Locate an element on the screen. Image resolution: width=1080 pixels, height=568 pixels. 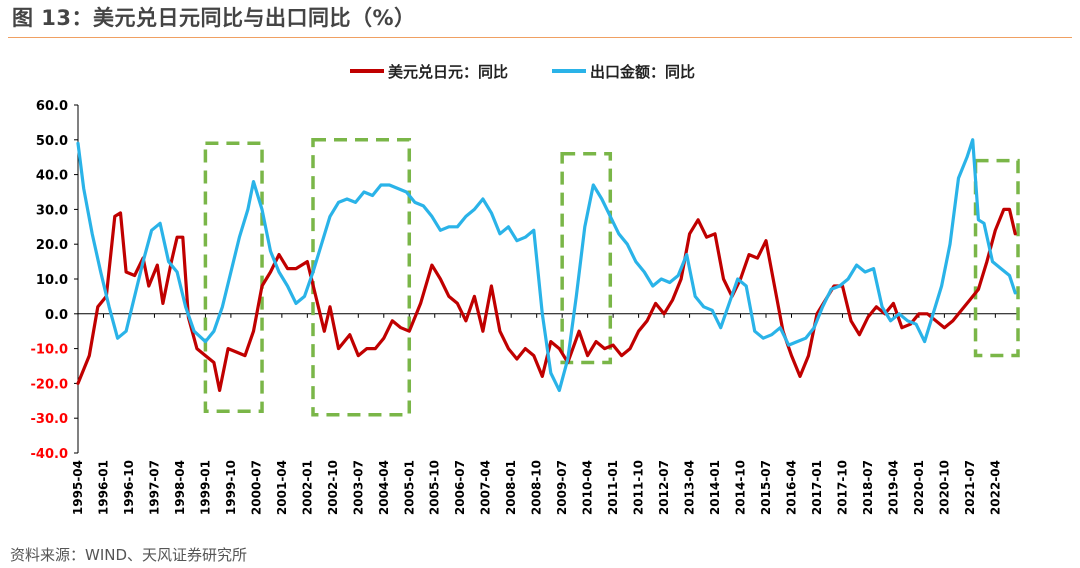
x-tick-label: 2012-07 is located at coordinates (664, 487).